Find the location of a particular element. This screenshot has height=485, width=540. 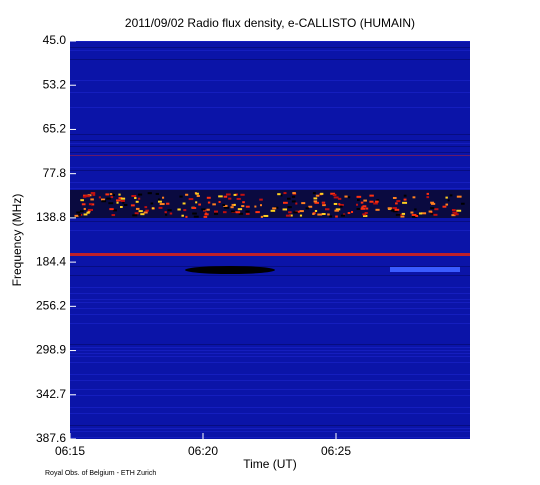

y-tick-label: 138.8 is located at coordinates (51, 217).